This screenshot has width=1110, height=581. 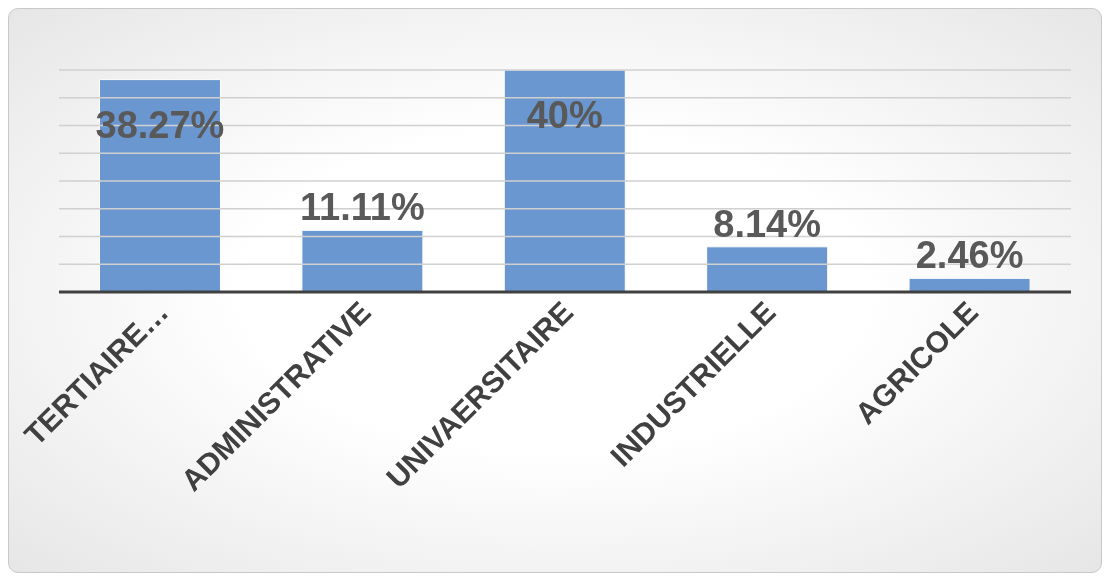 I want to click on data-label: 11.11%, so click(x=362, y=207).